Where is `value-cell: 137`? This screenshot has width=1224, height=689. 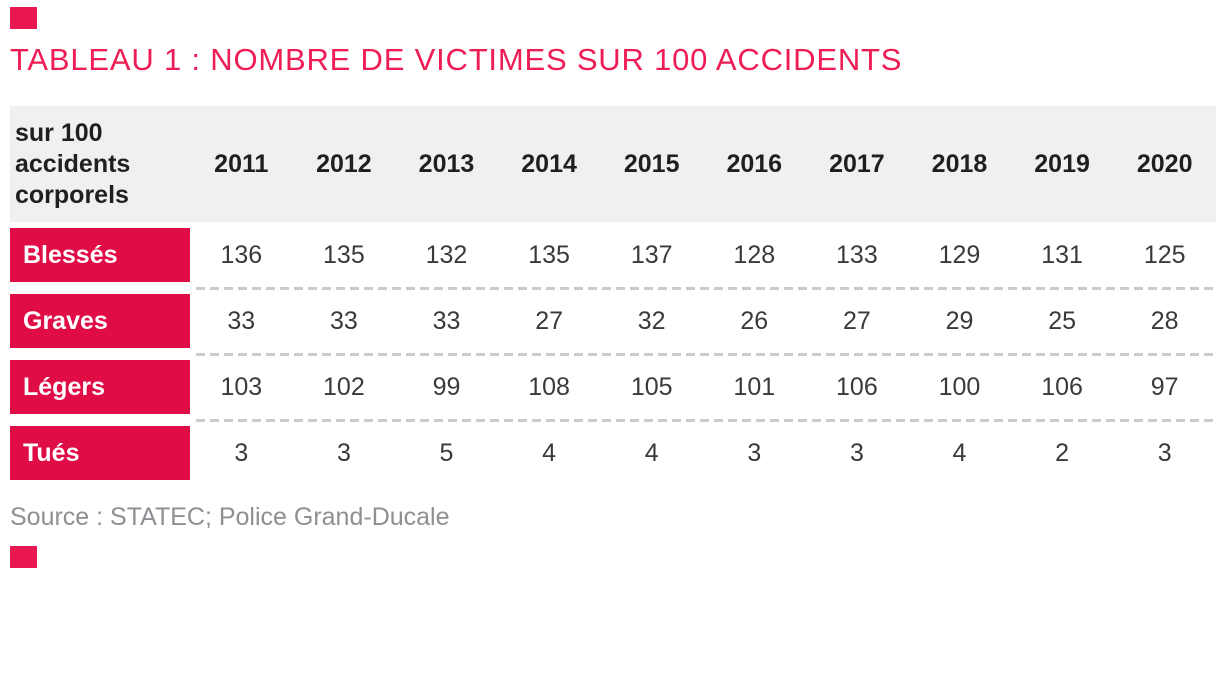
value-cell: 137 is located at coordinates (651, 254).